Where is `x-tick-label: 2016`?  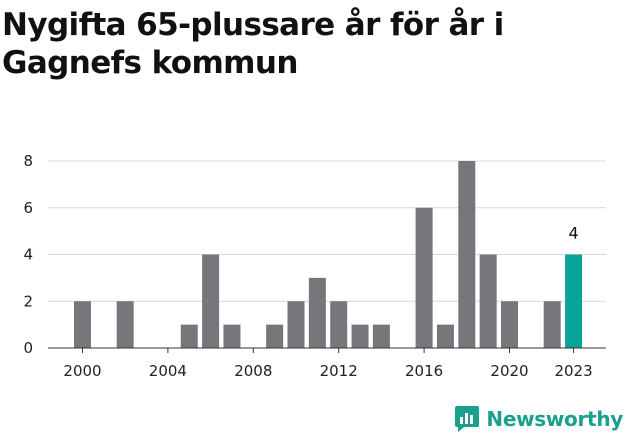 x-tick-label: 2016 is located at coordinates (424, 371).